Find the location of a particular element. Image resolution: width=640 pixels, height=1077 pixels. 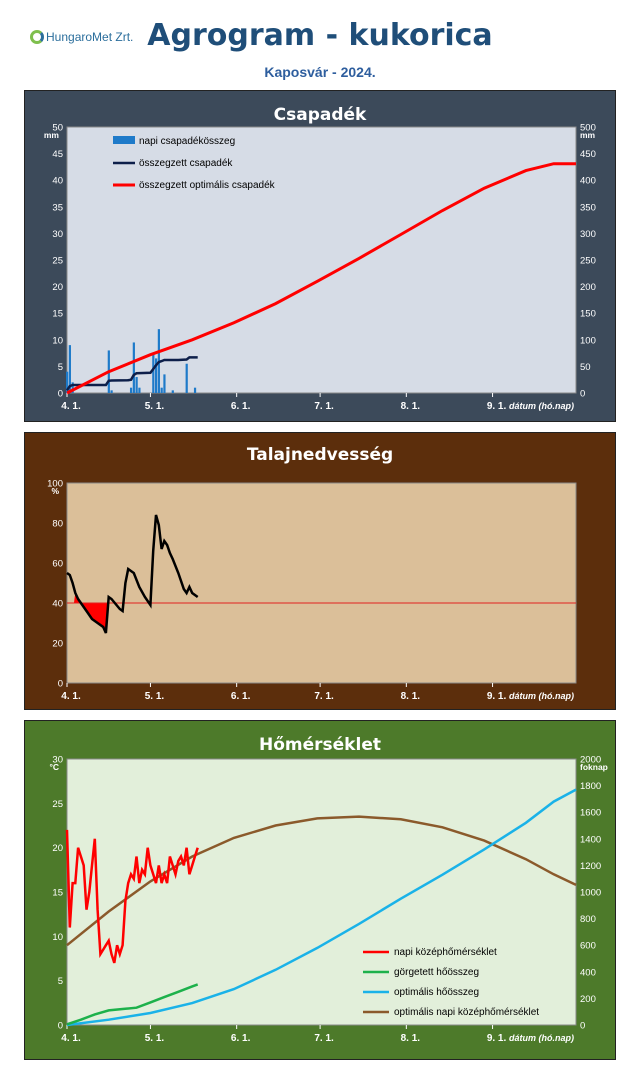

left-y-unit: °C is located at coordinates (54, 767).